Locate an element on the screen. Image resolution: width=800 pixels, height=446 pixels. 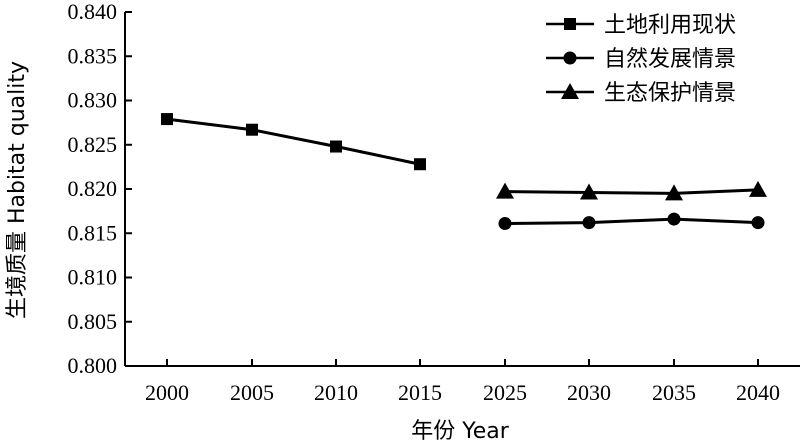
x-tick-label: 2015 is located at coordinates (420, 392).